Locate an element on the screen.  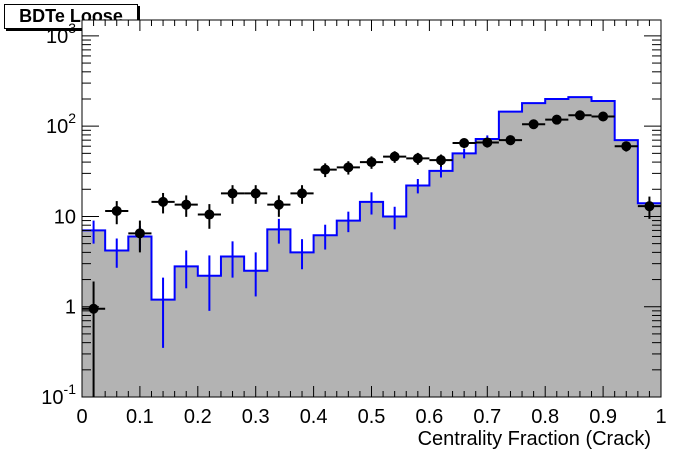
y-tick-label: 10³ is located at coordinates (61, 34).